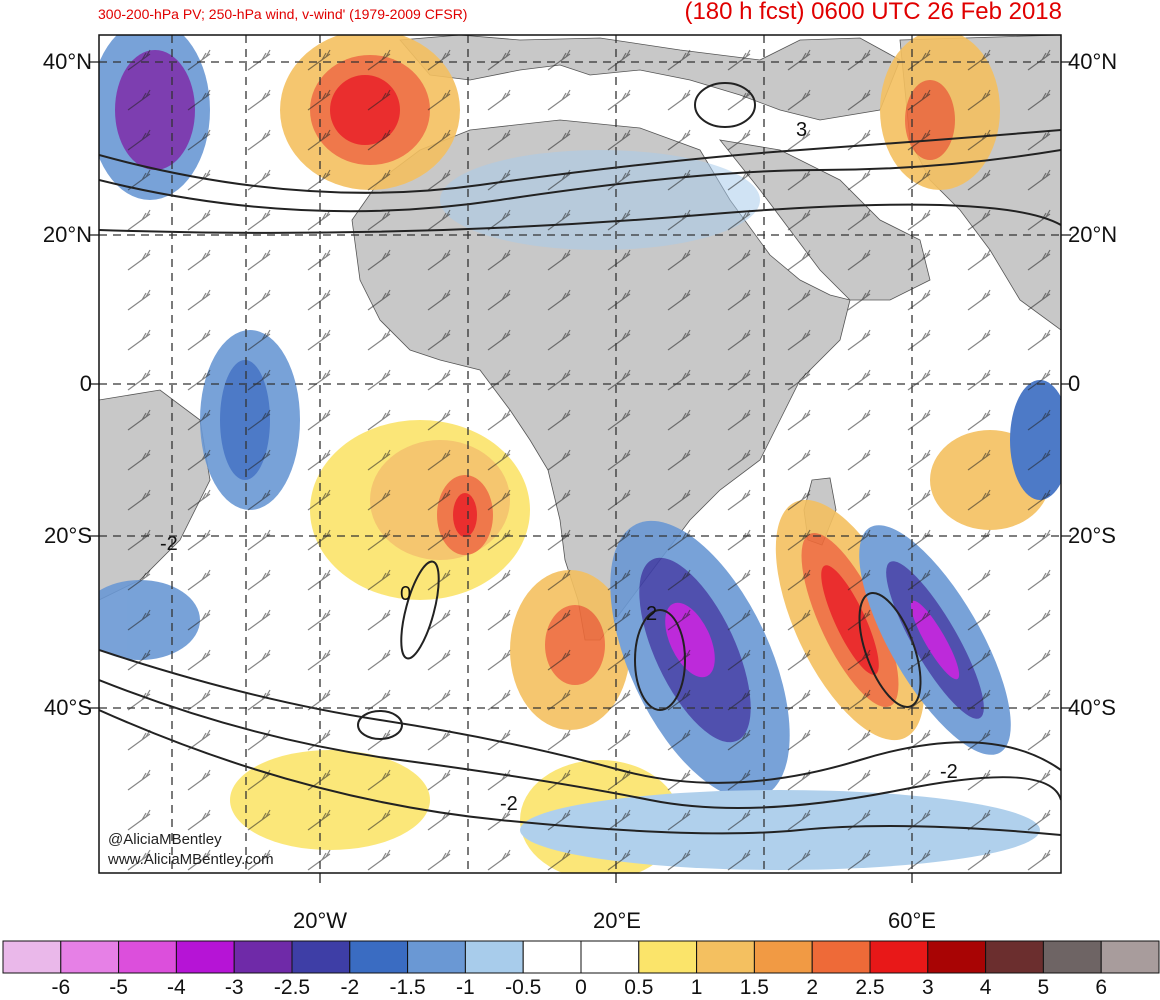 This screenshot has height=1000, width=1160. I want to click on colorbar-label: -6, so click(61, 987).